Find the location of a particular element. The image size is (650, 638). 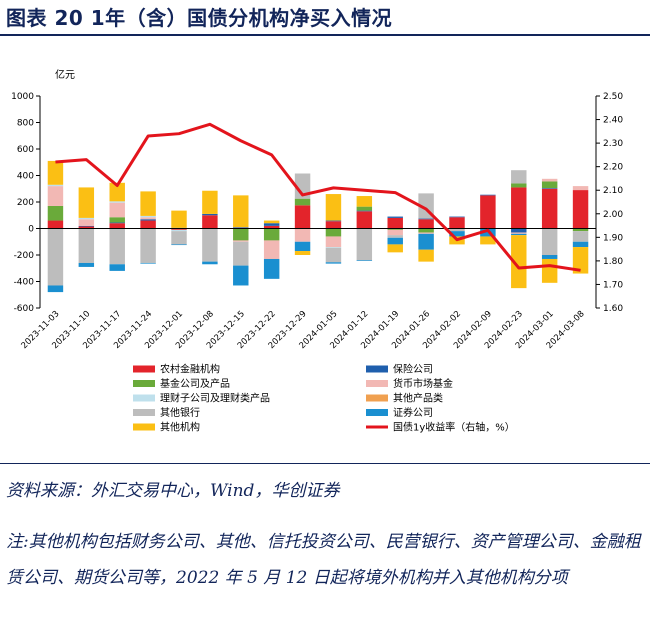

right-tick-label: 1.90 is located at coordinates (613, 238).